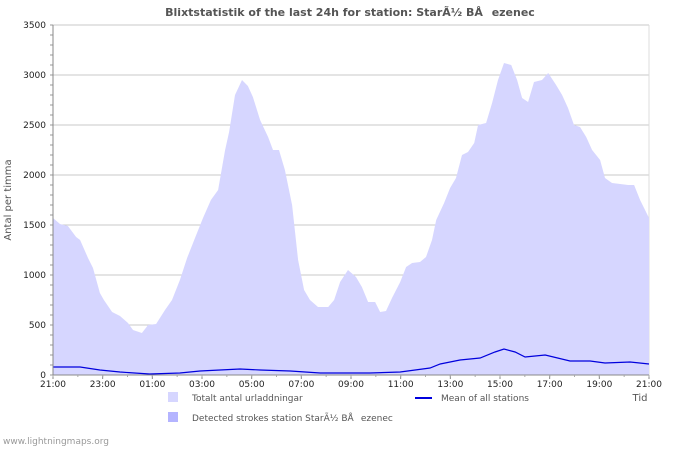 Image resolution: width=700 pixels, height=450 pixels. What do you see at coordinates (34, 276) in the screenshot?
I see `y-tick-label: 1000` at bounding box center [34, 276].